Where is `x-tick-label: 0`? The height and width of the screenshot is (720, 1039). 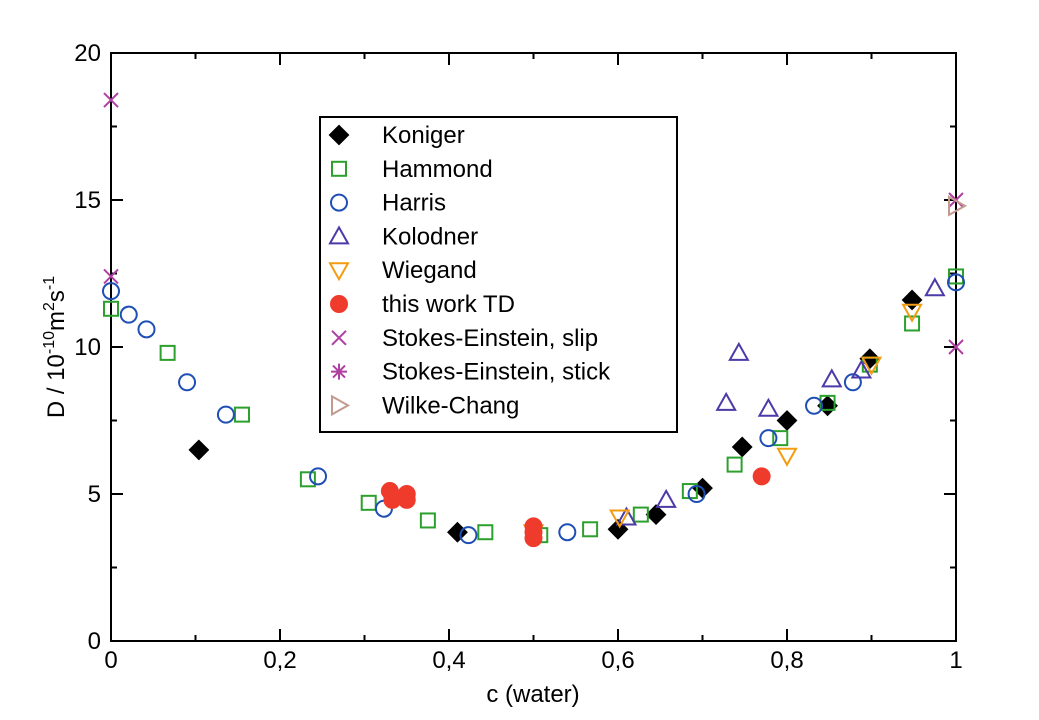 x-tick-label: 0 is located at coordinates (110, 660).